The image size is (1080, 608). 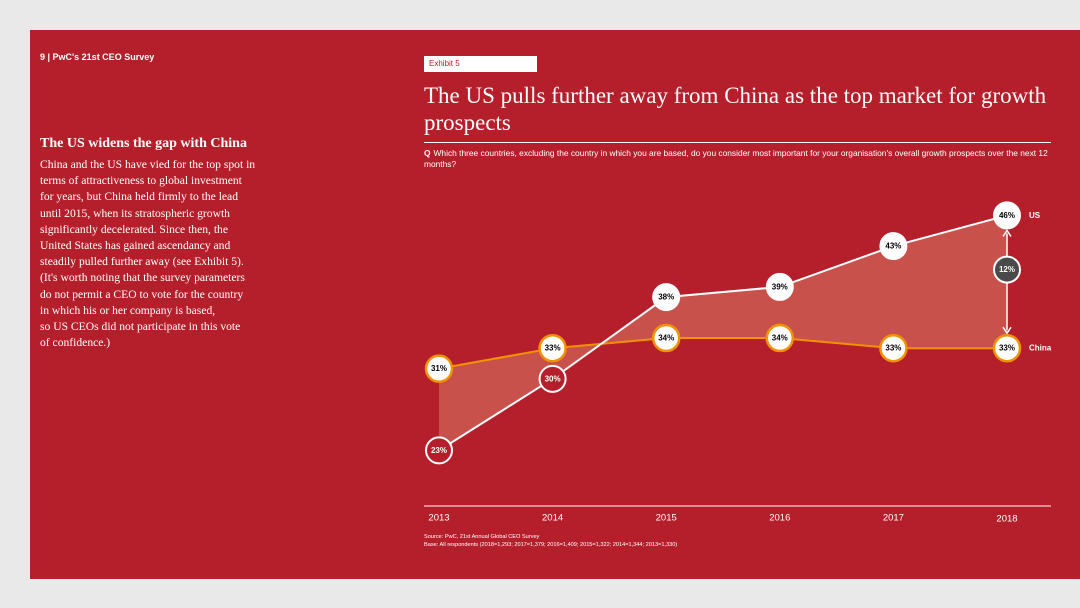 What do you see at coordinates (1007, 233) in the screenshot?
I see `gap-arrow-head-up` at bounding box center [1007, 233].